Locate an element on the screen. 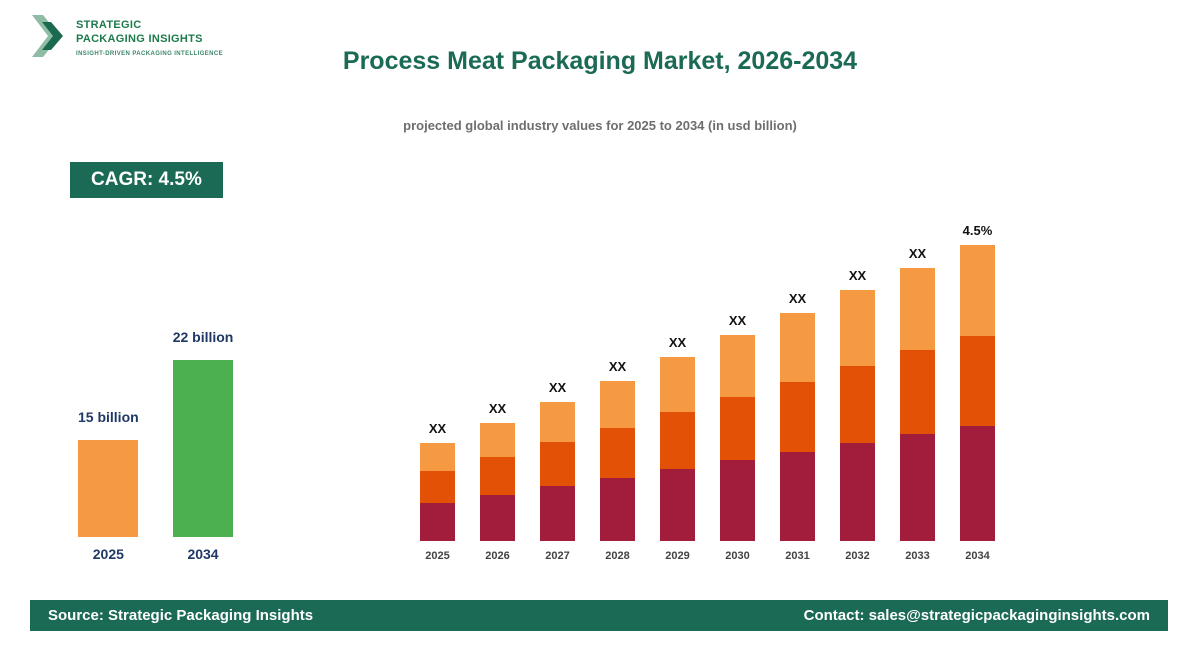  stacked-bar-group: XX 2025 is located at coordinates (437, 491).